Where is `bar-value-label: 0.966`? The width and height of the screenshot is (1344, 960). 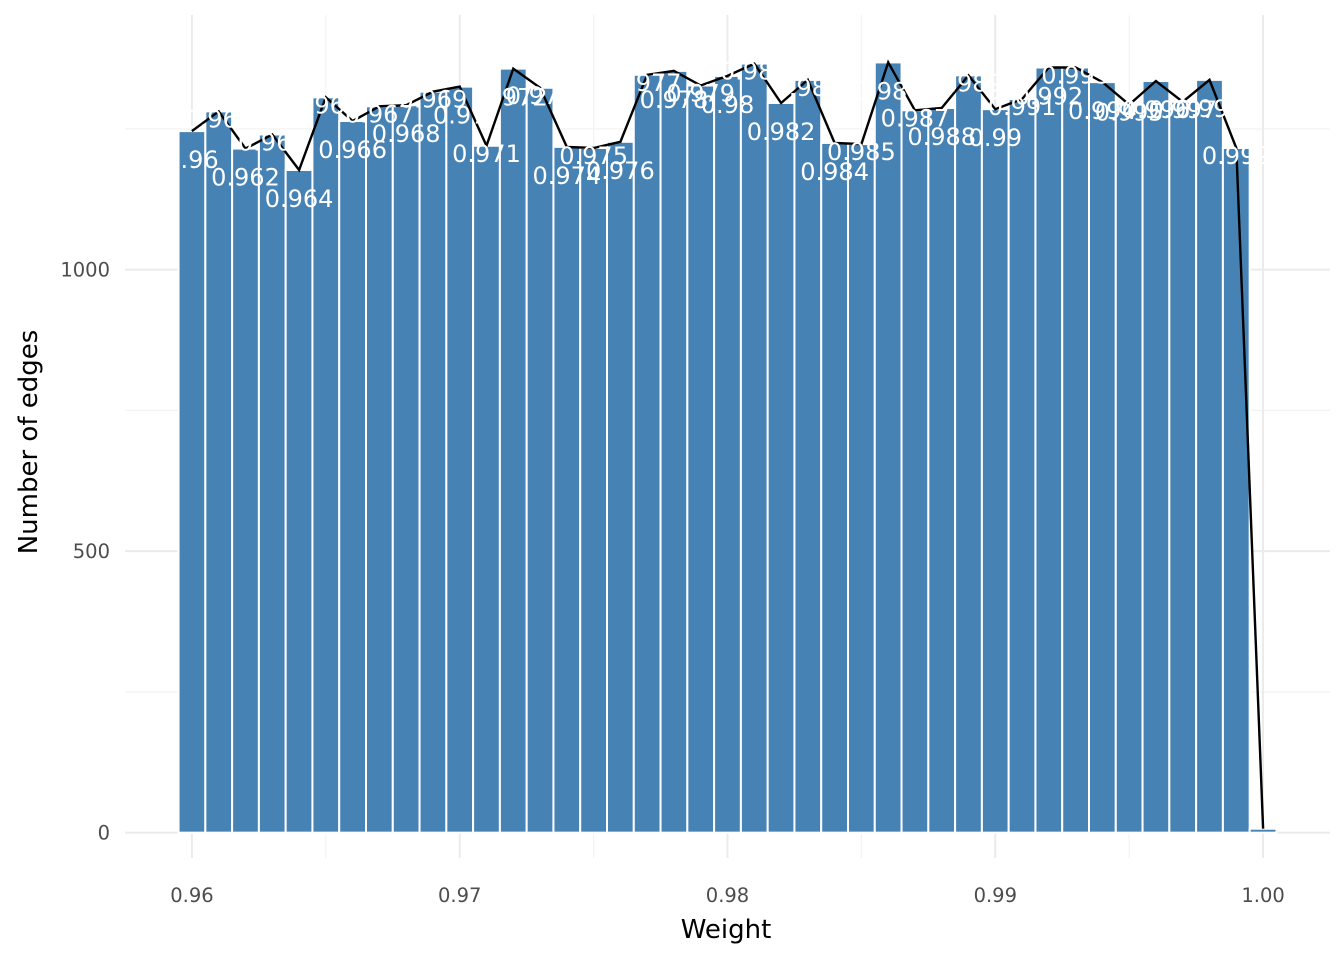
bar-value-label: 0.966 is located at coordinates (352, 150).